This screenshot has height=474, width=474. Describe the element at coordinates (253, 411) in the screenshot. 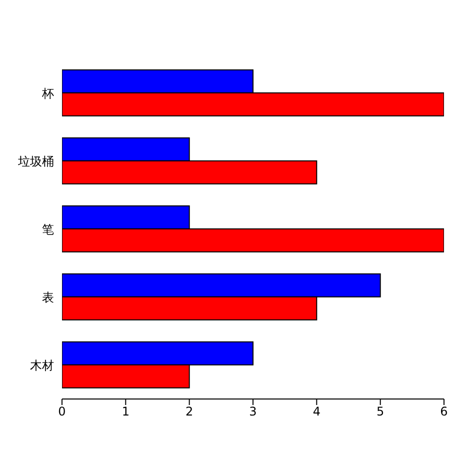

I see `x-tick-label: 3` at that location.